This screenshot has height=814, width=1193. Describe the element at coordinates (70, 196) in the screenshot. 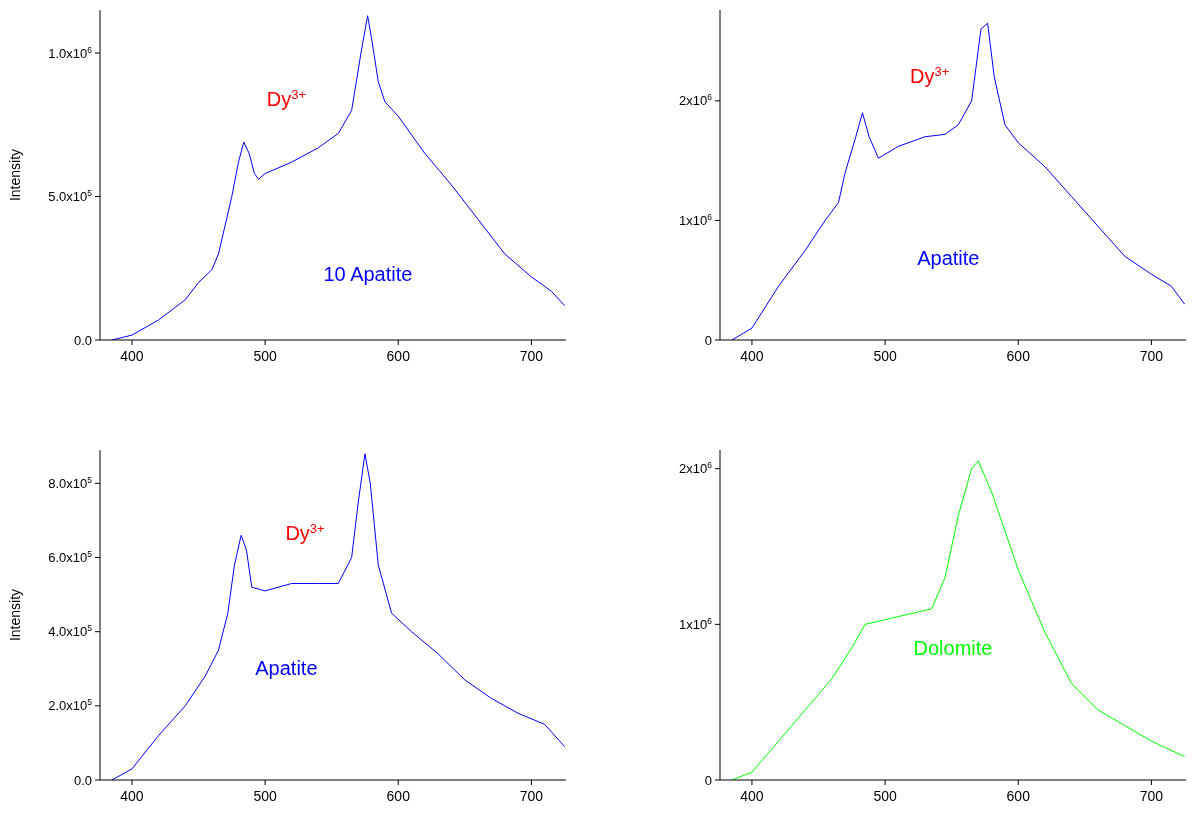

I see `y-tick-label: 5.0x10$^{5}$` at that location.